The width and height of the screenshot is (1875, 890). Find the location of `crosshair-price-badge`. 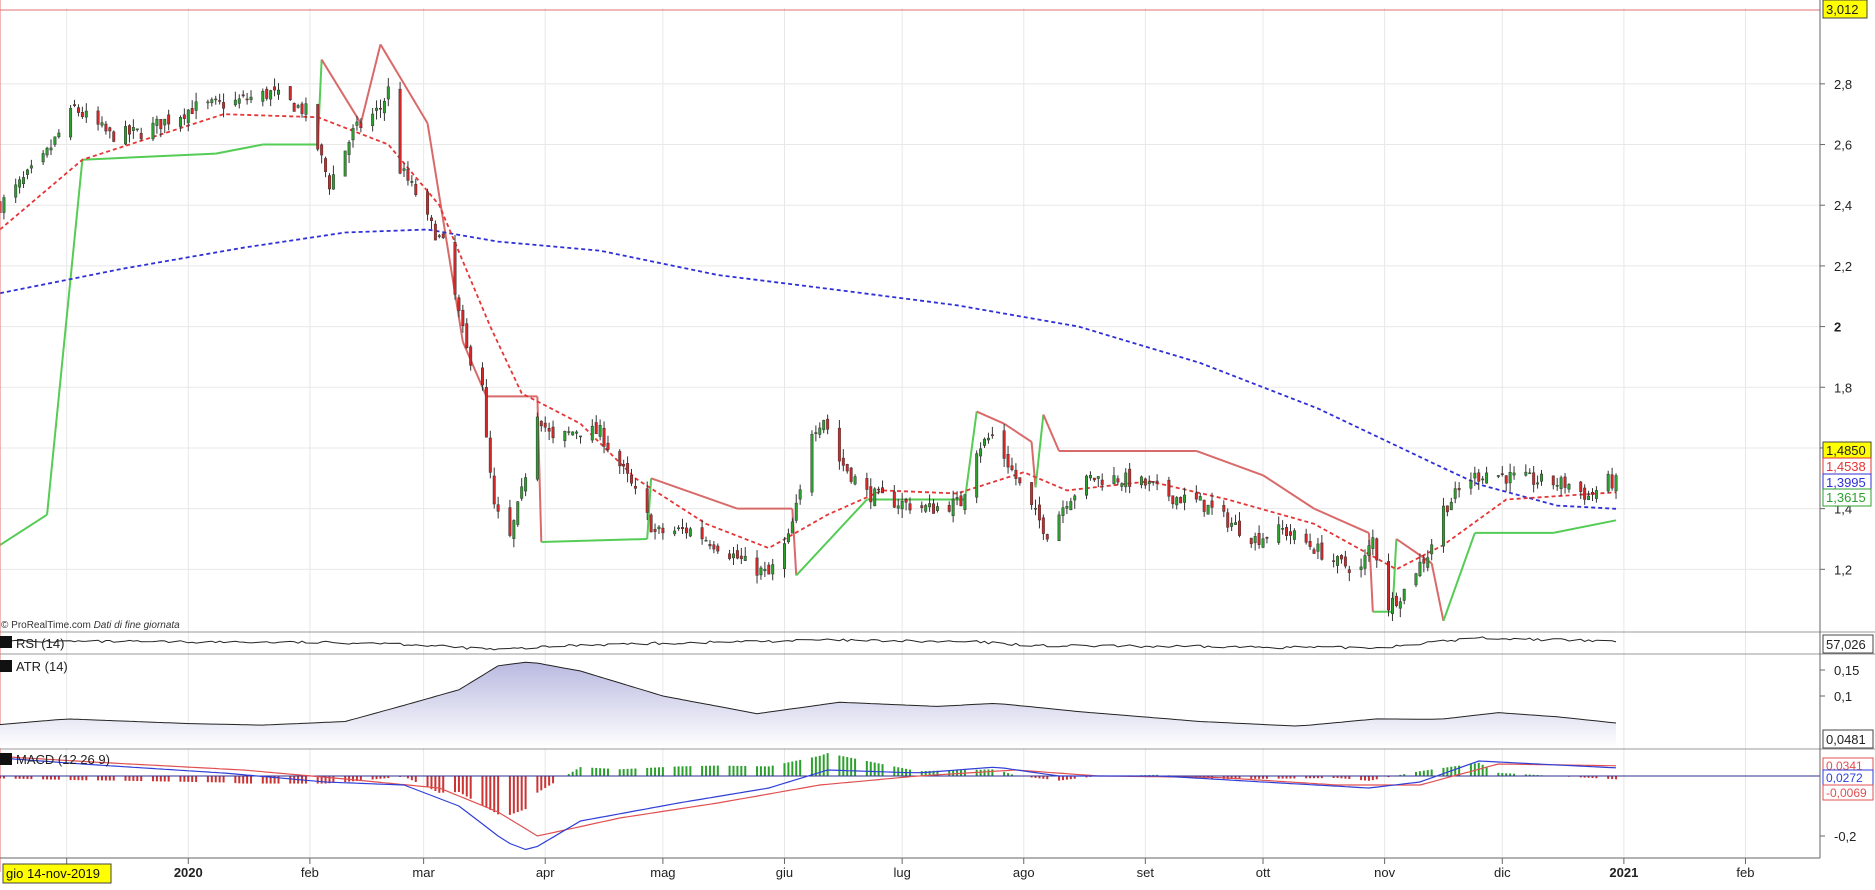

crosshair-price-badge is located at coordinates (1845, 9).